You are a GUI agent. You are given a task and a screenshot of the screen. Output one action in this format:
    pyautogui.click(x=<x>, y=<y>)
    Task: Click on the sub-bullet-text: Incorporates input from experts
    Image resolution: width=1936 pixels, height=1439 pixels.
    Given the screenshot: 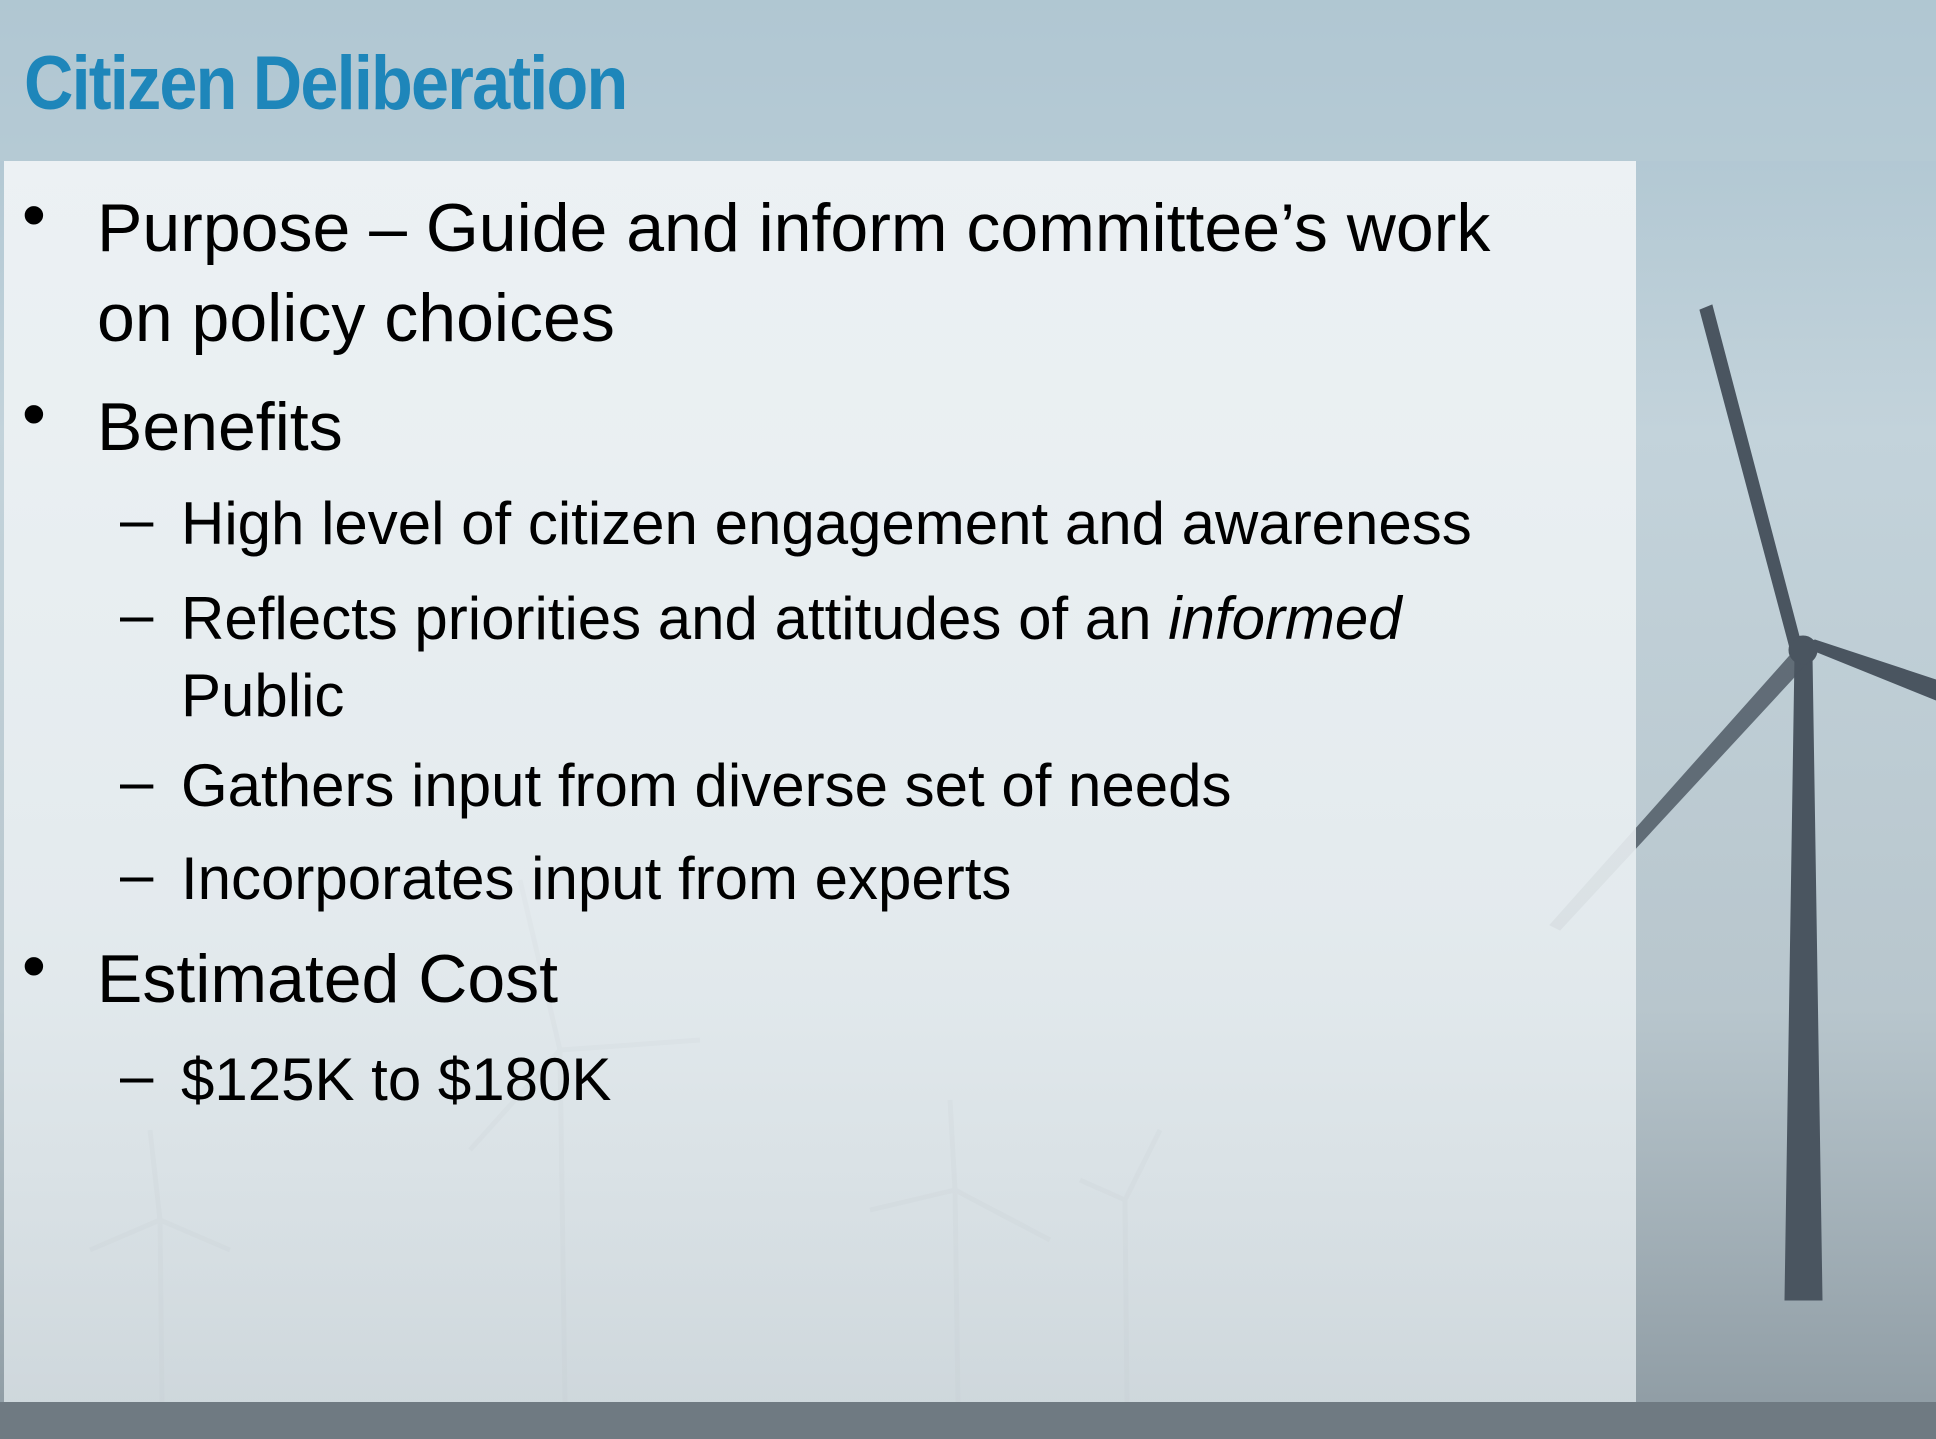 What is the action you would take?
    pyautogui.click(x=596, y=878)
    